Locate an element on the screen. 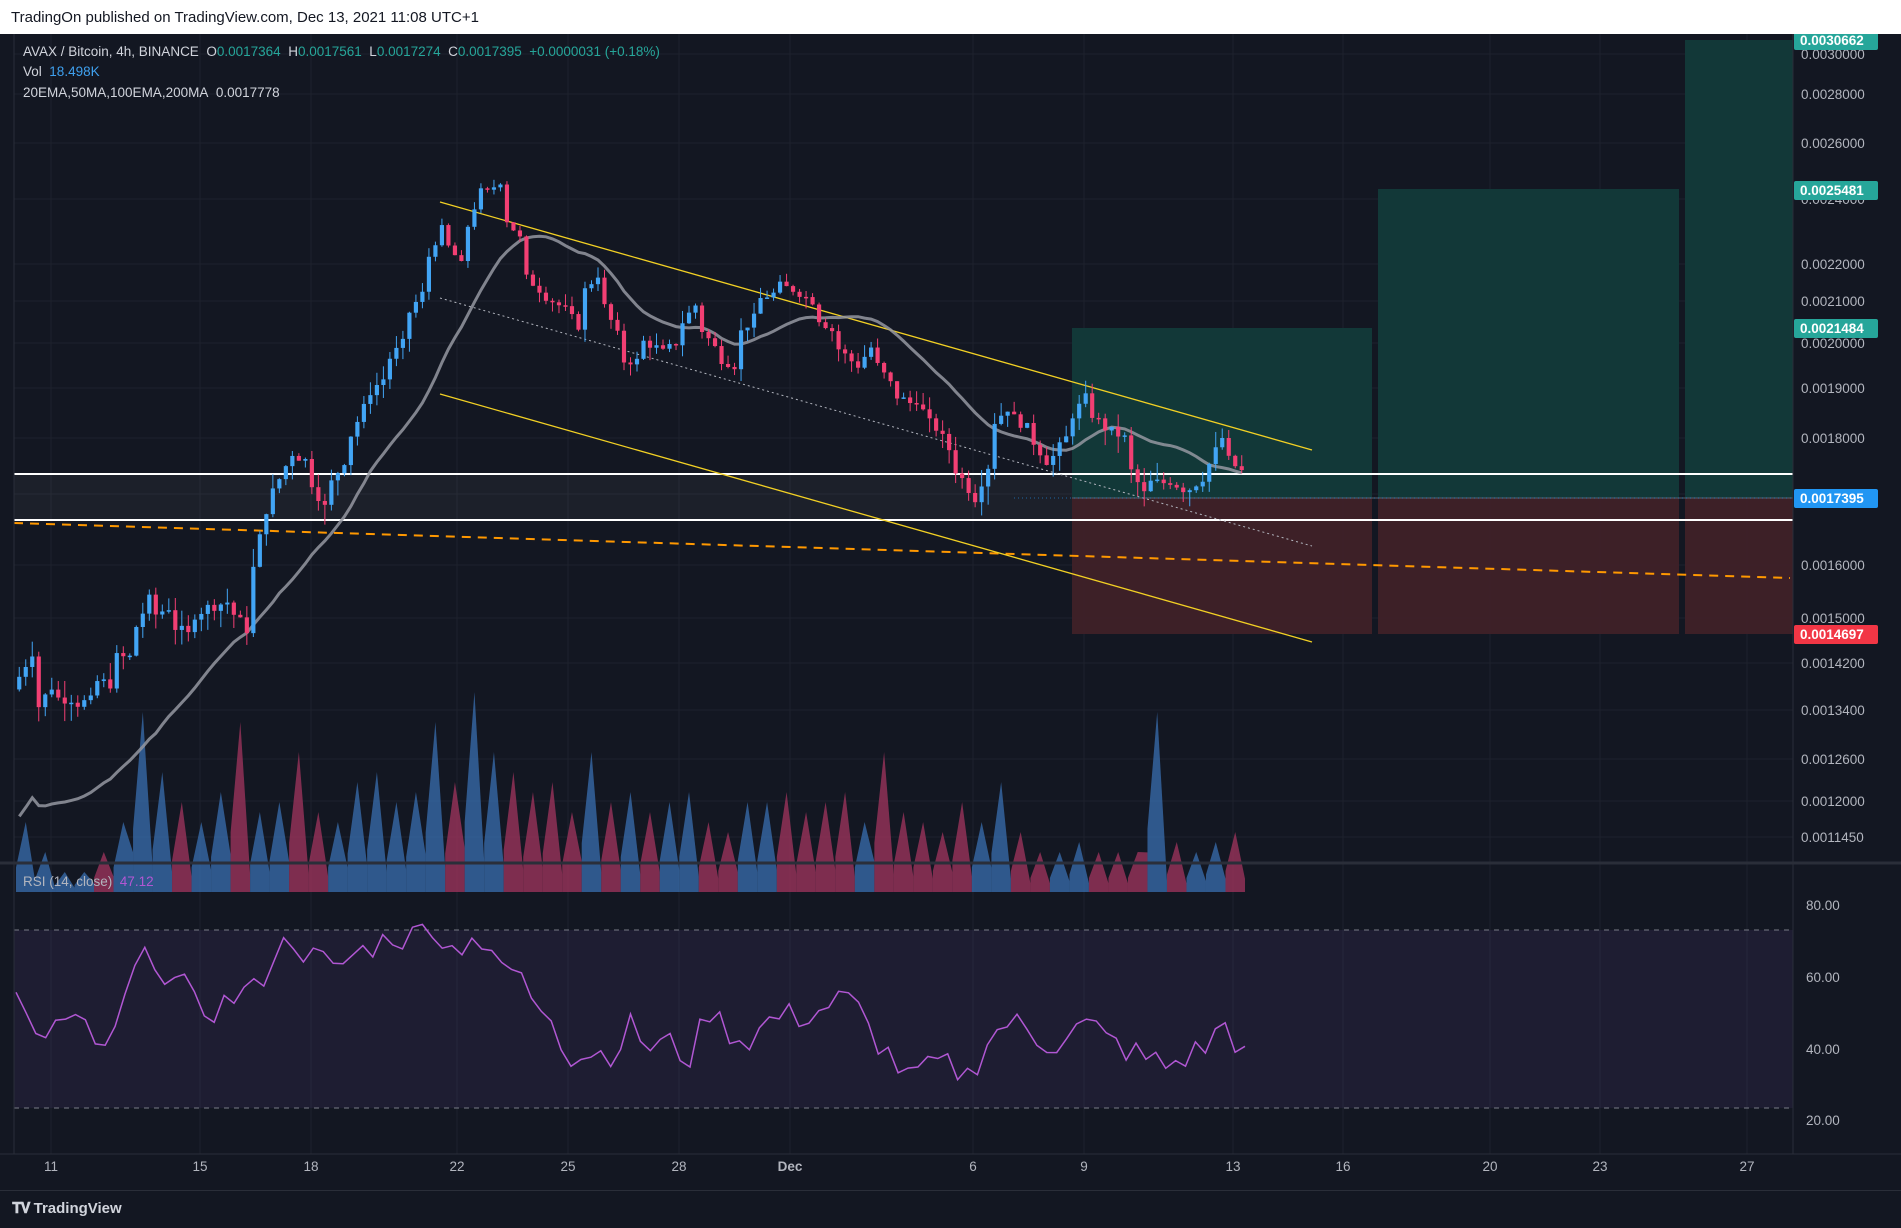  price-tag: 0.0021484 is located at coordinates (1836, 328).